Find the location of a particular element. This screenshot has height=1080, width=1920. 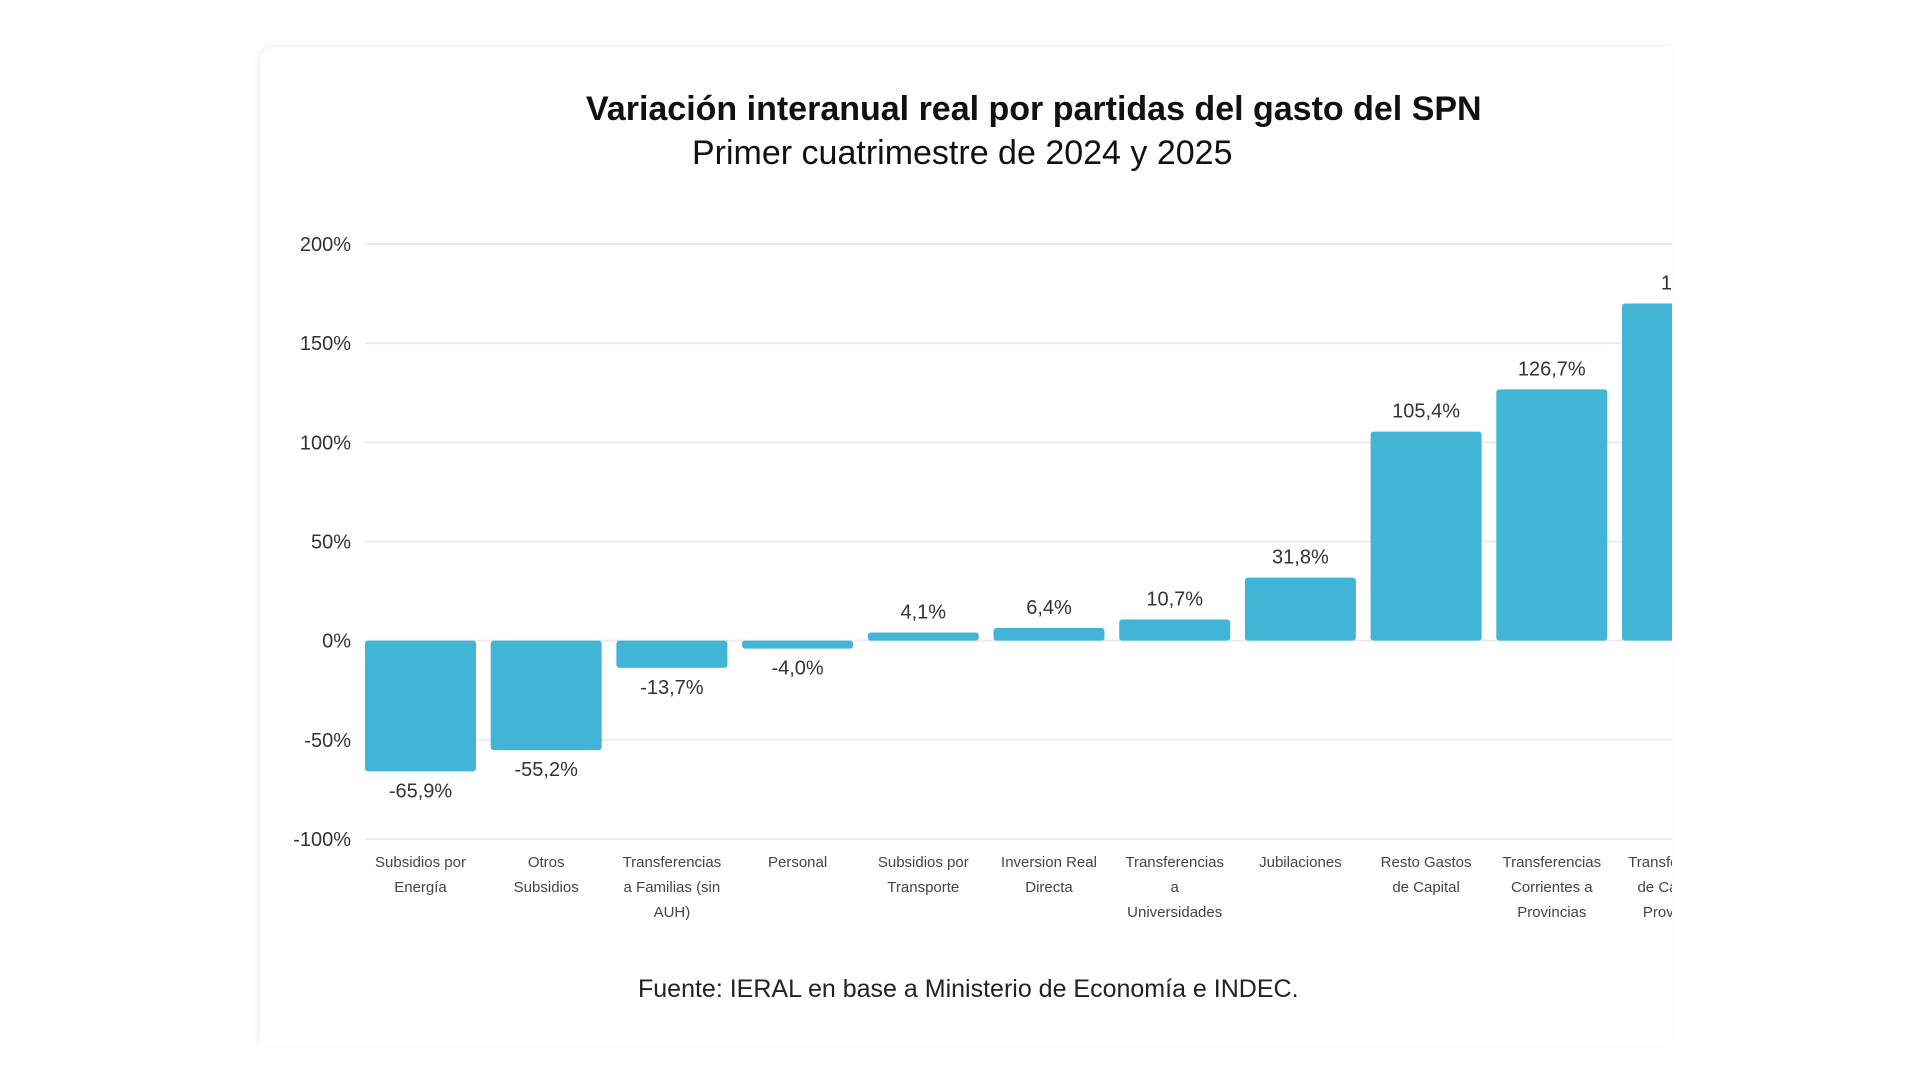

x-tick-label: AUH) is located at coordinates (672, 912).